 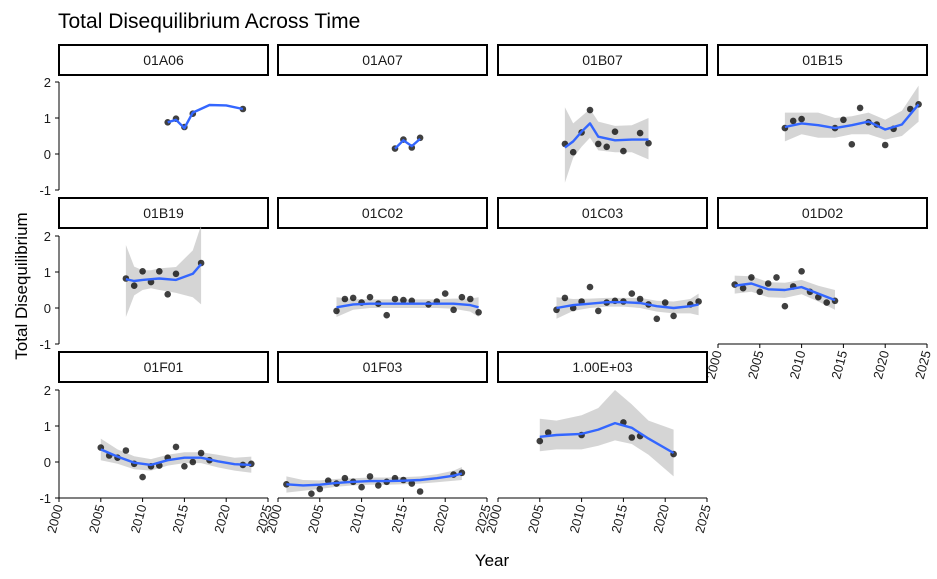 I want to click on y-axis-title: Total Disequilibrium, so click(x=21, y=285).